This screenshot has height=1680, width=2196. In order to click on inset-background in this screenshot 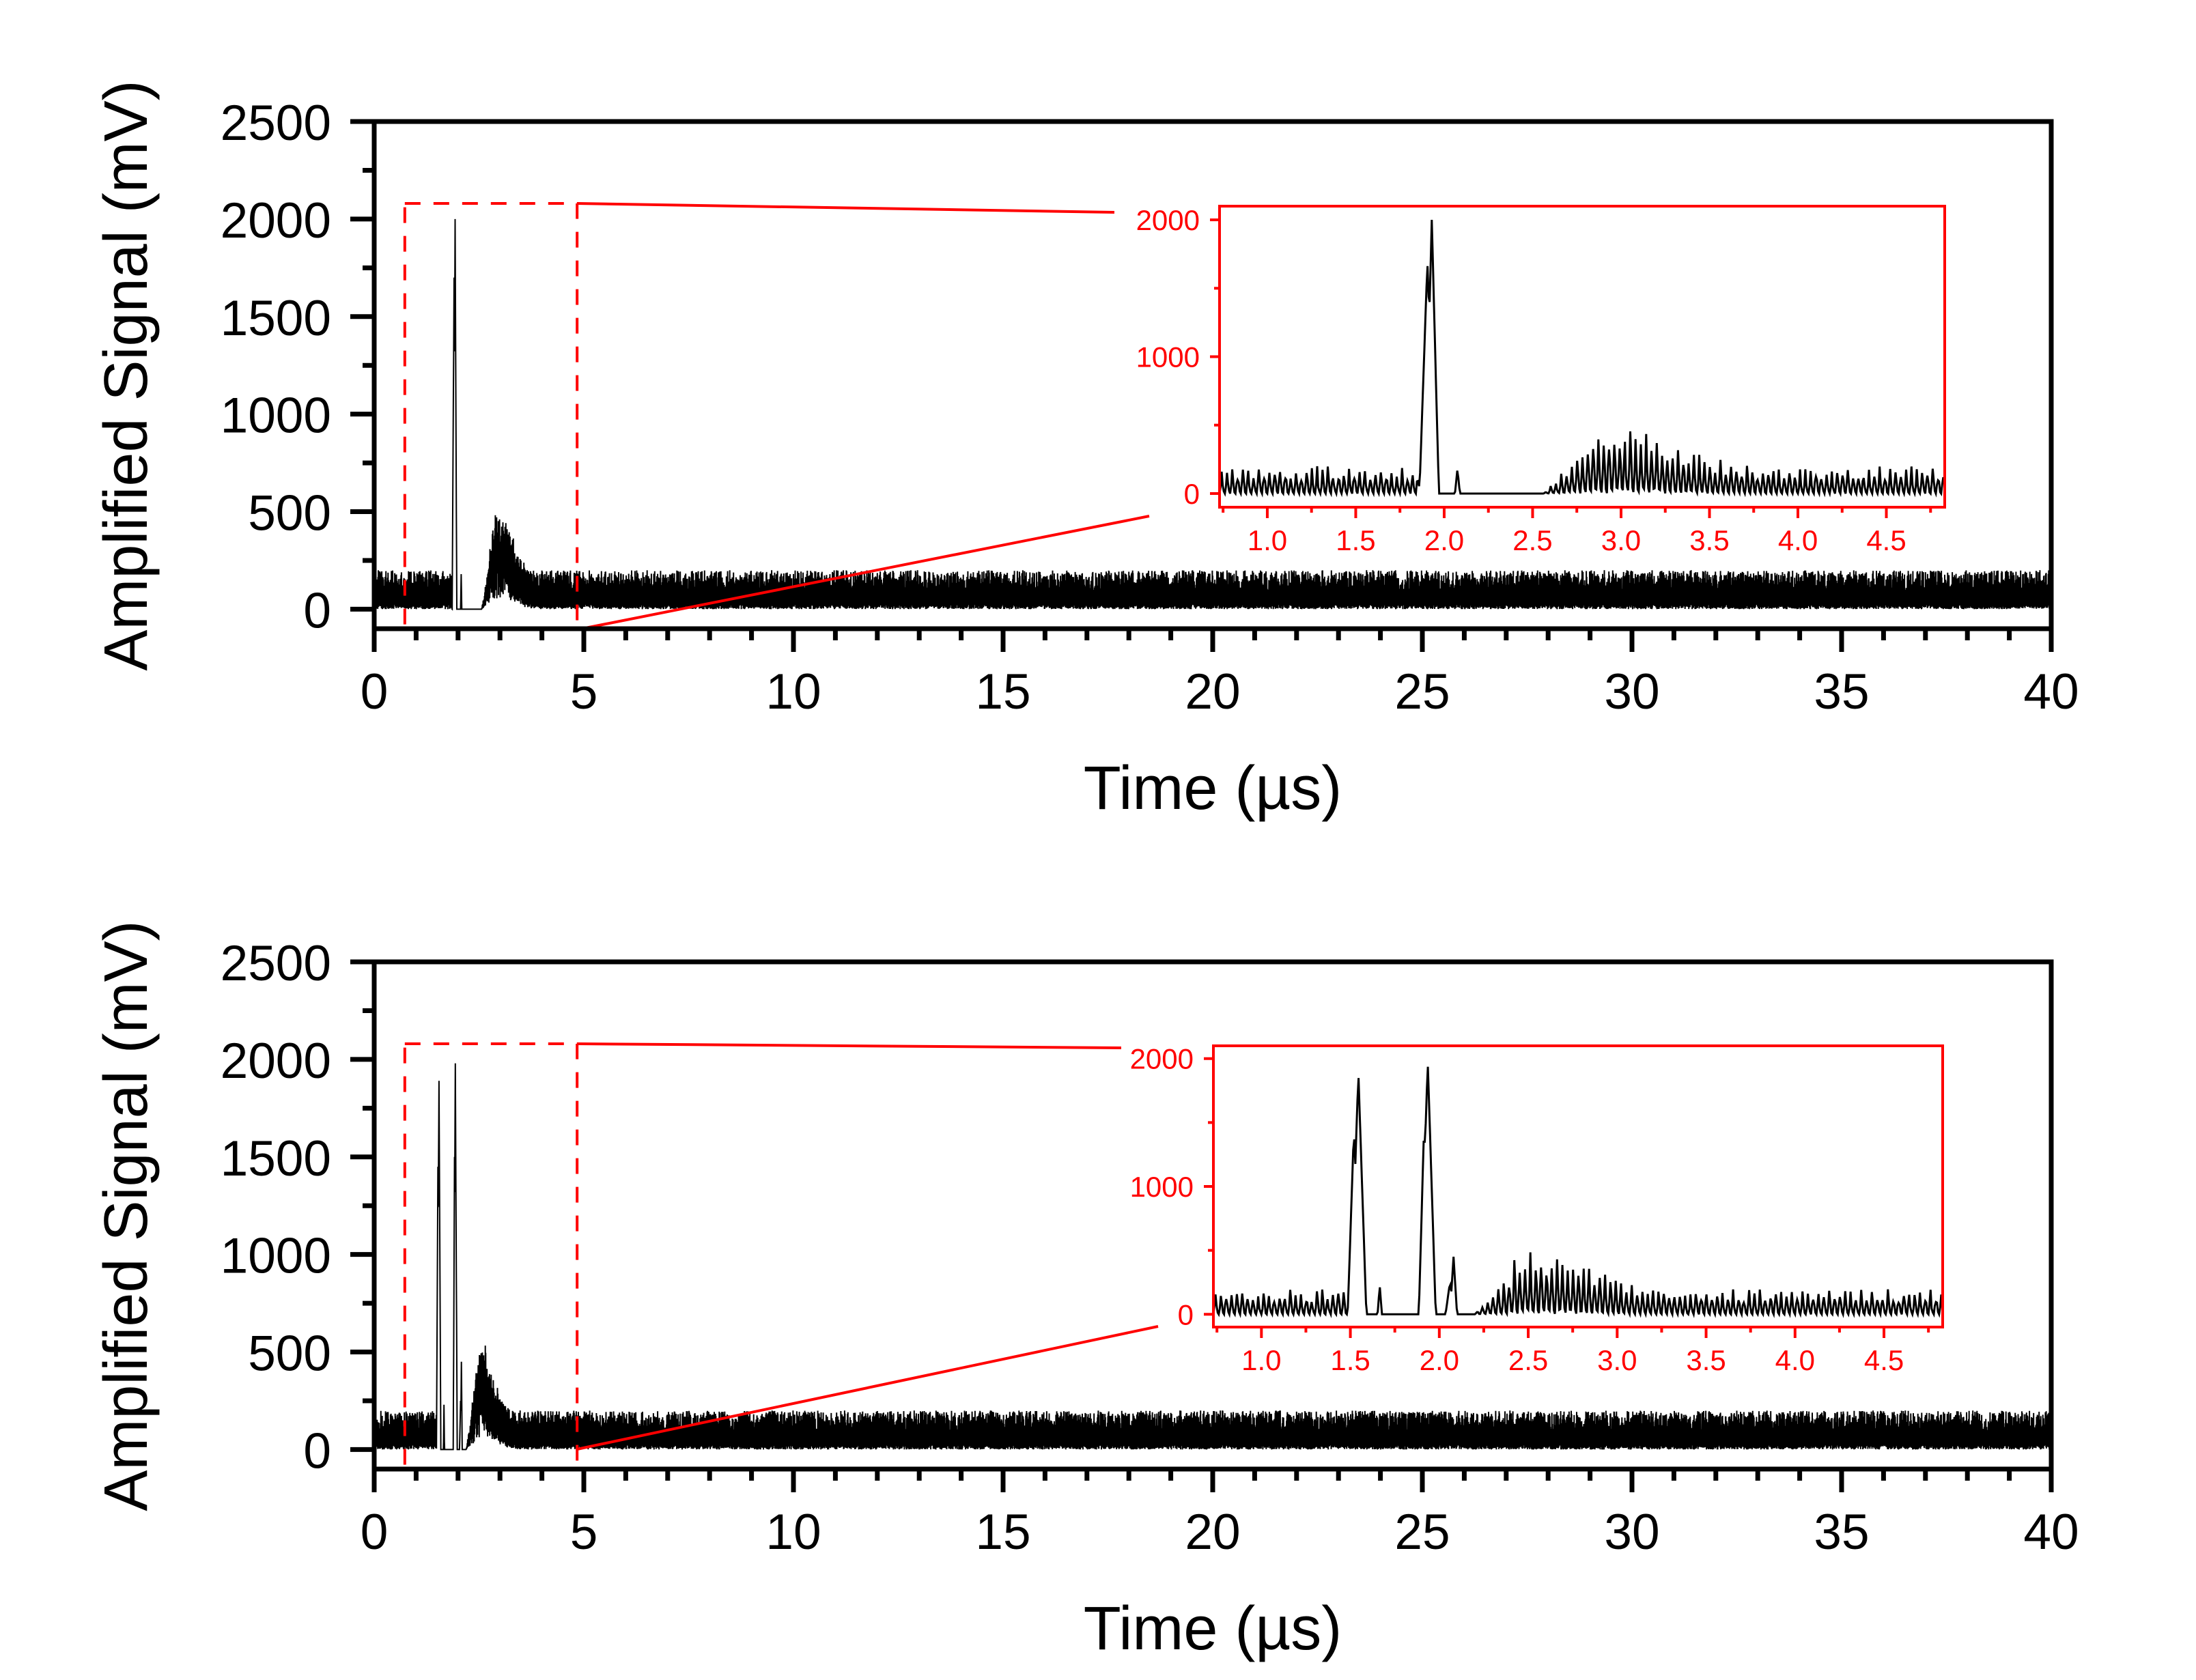, I will do `click(1582, 356)`.